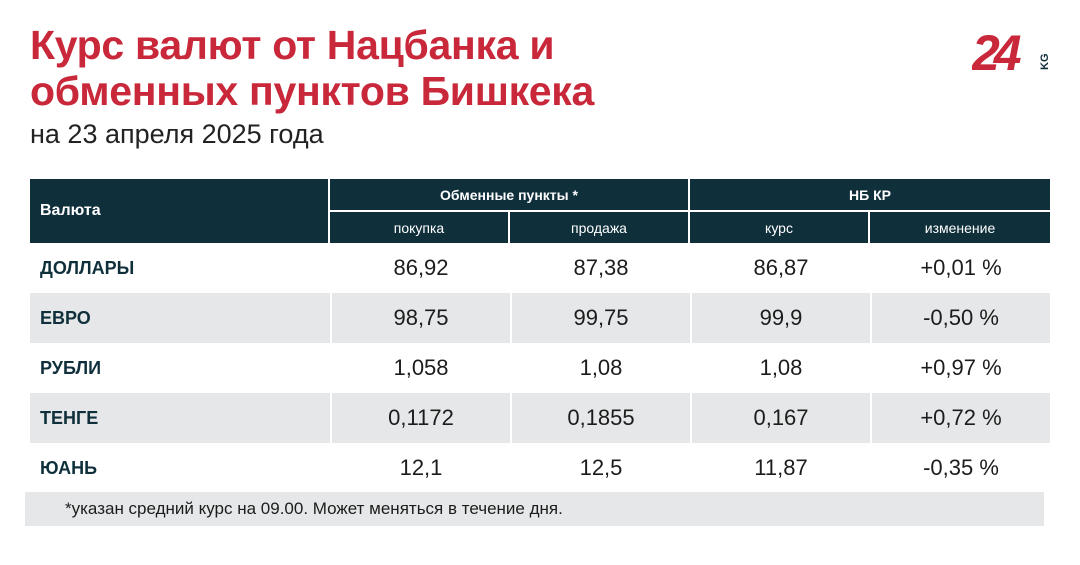 Image resolution: width=1080 pixels, height=565 pixels. I want to click on rate-value: 11,87, so click(780, 468).